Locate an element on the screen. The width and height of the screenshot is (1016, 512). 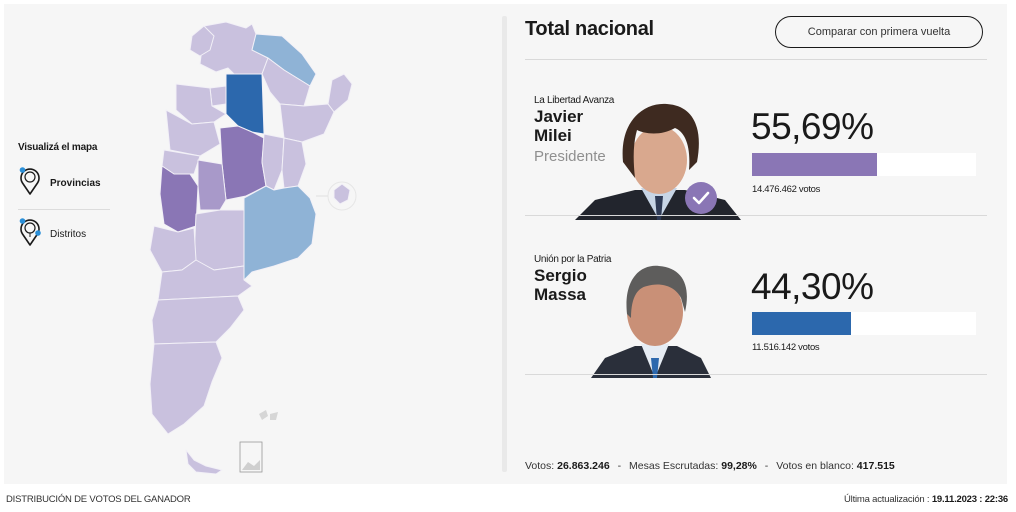
map-caption: DISTRIBUCIÓN DE VOTOS DEL GANADOR is located at coordinates (98, 499).